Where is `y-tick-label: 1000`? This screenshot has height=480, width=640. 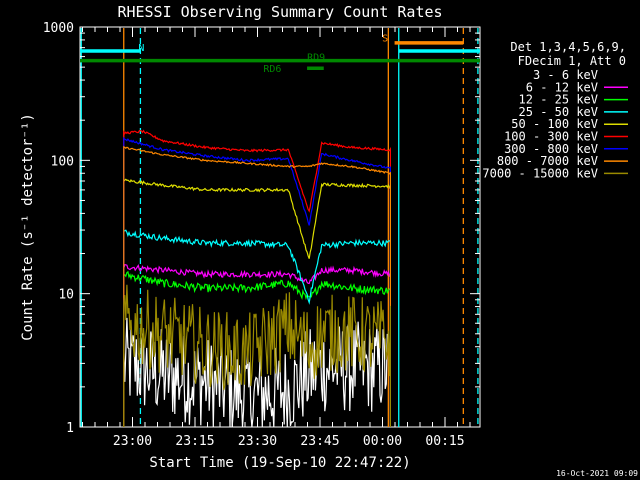
y-tick-label: 1000 is located at coordinates (58, 28).